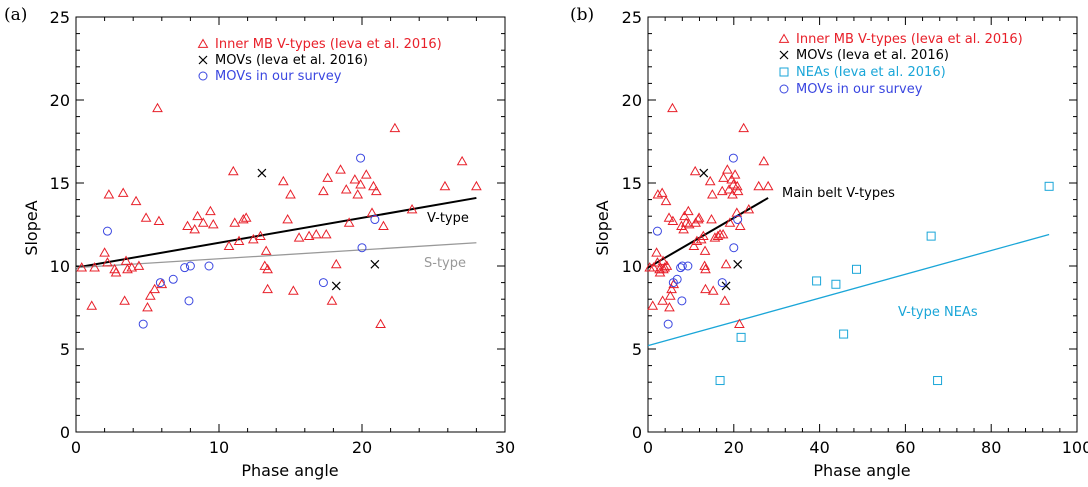  Describe the element at coordinates (445, 263) in the screenshot. I see `fit-label-s-type: S-type` at that location.